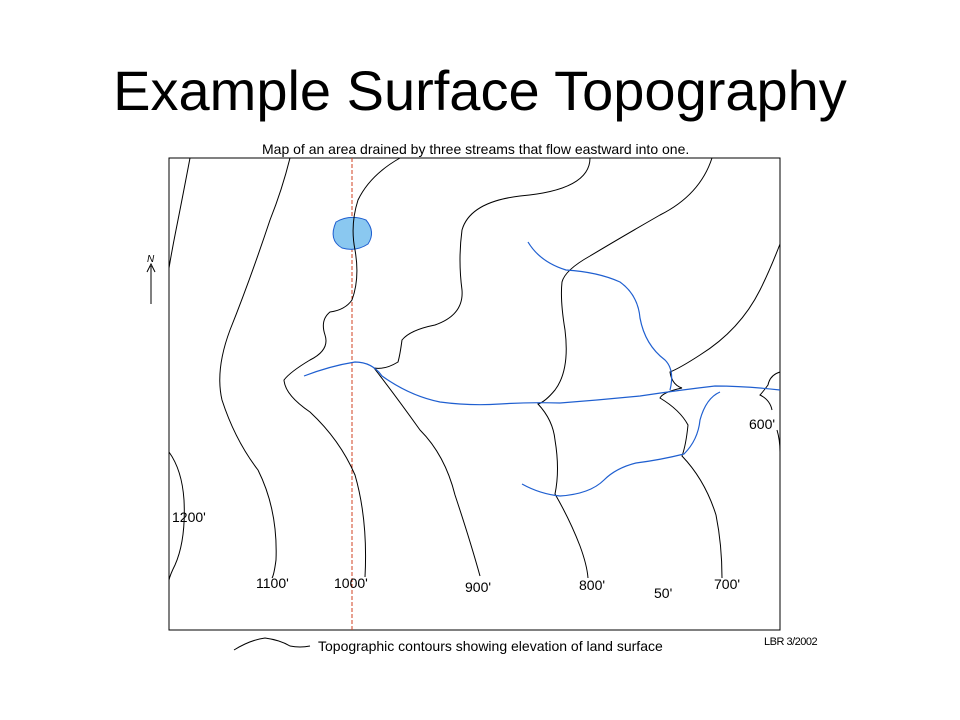 The height and width of the screenshot is (720, 960). What do you see at coordinates (600, 316) in the screenshot?
I see `stream-north` at bounding box center [600, 316].